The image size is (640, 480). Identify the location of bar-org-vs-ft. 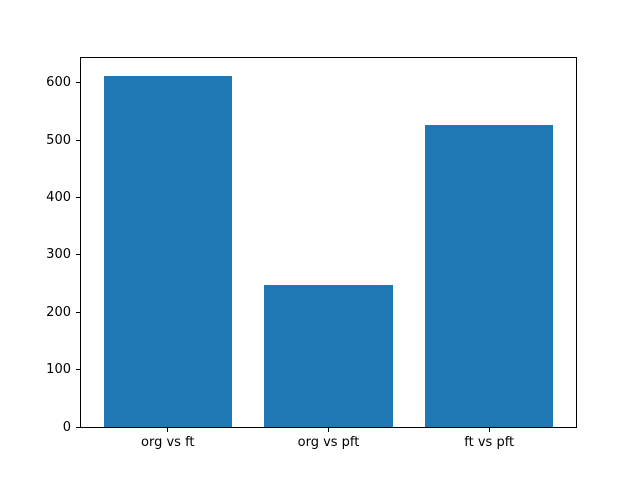
(168, 251).